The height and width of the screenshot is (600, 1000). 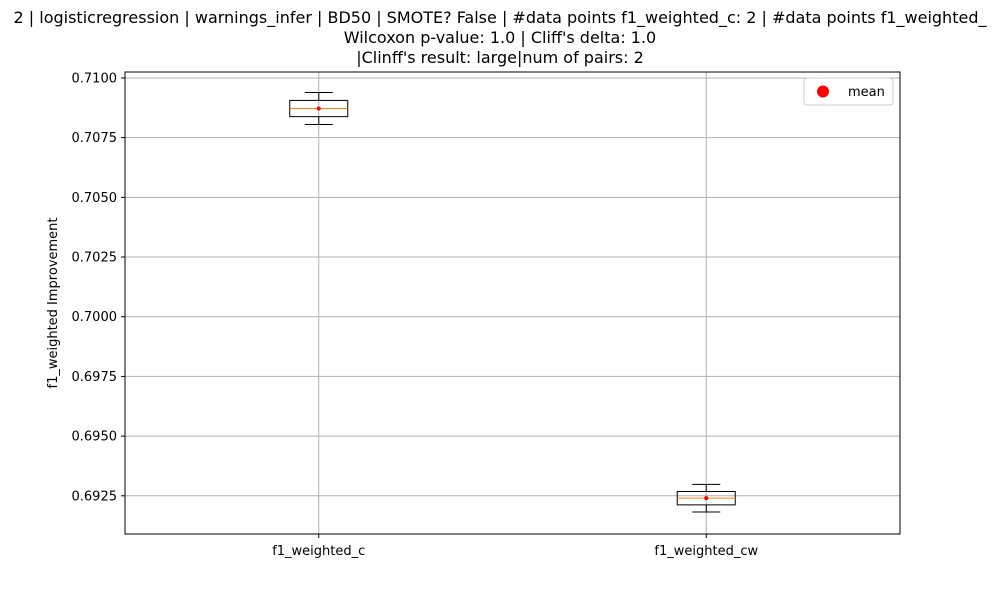 I want to click on y-tick-label: 0.7025, so click(x=95, y=258).